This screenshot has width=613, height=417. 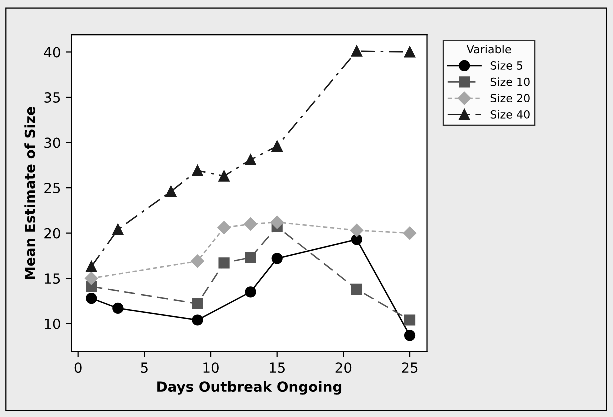 I want to click on x-tick-label: 0, so click(x=78, y=368).